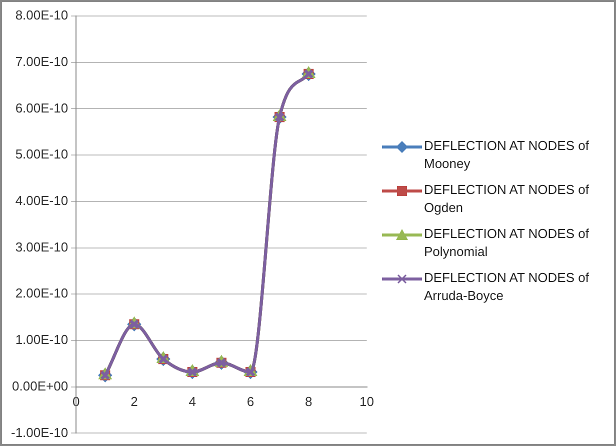 This screenshot has width=616, height=446. What do you see at coordinates (507, 287) in the screenshot?
I see `legend-label: DEFLECTION AT NODES of Arruda-Boyce` at bounding box center [507, 287].